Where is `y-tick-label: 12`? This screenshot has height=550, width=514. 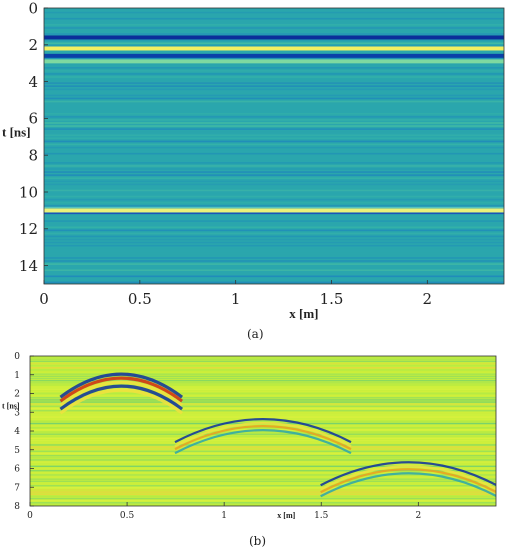 y-tick-label: 12 is located at coordinates (28, 229).